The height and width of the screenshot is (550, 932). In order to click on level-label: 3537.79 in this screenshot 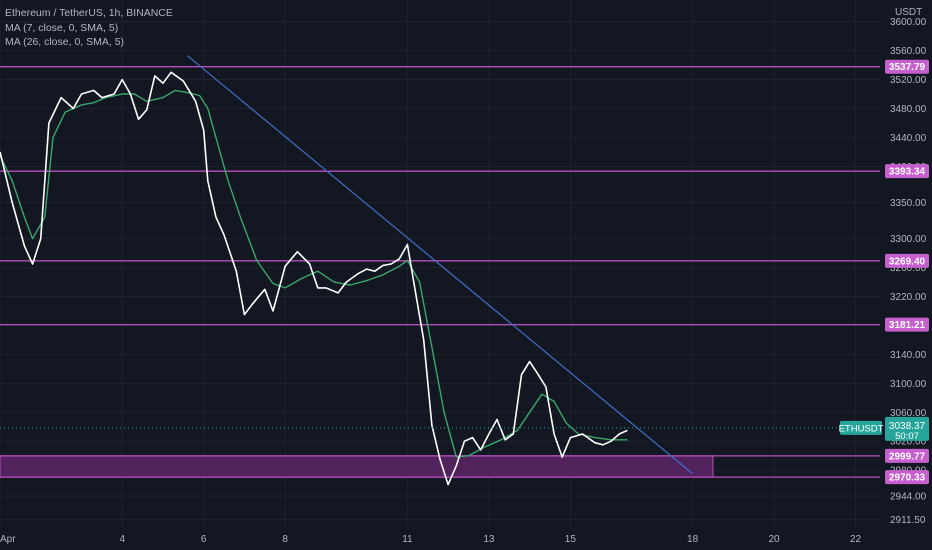, I will do `click(907, 67)`.